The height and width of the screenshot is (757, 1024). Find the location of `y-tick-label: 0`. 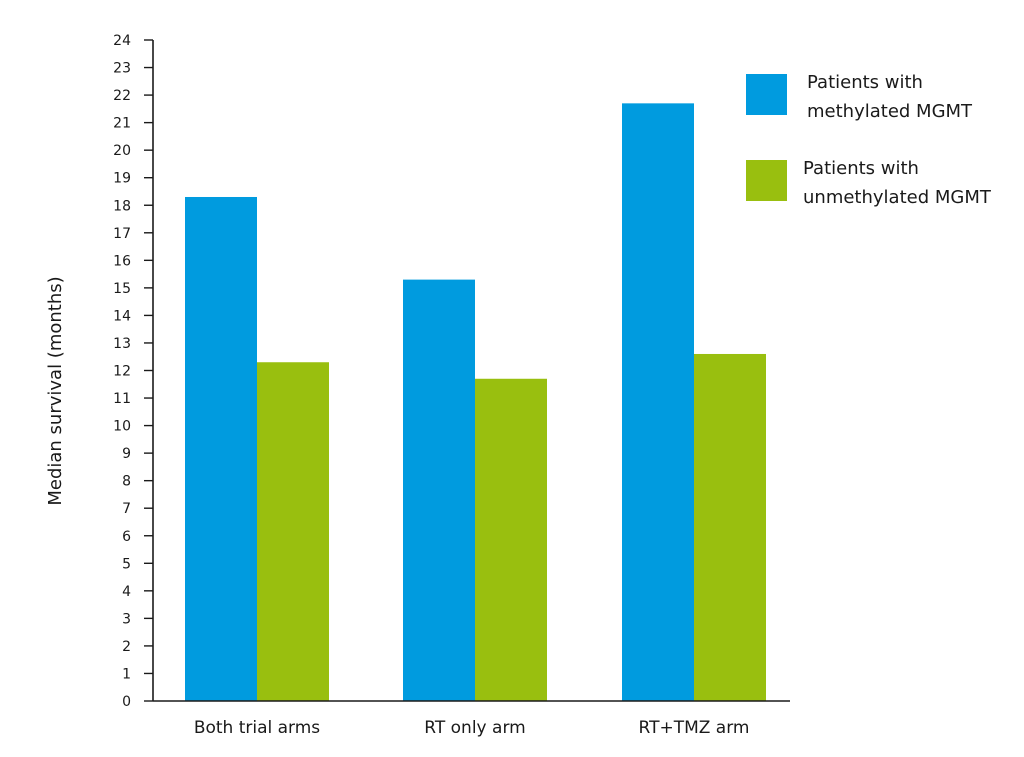

y-tick-label: 0 is located at coordinates (126, 702).